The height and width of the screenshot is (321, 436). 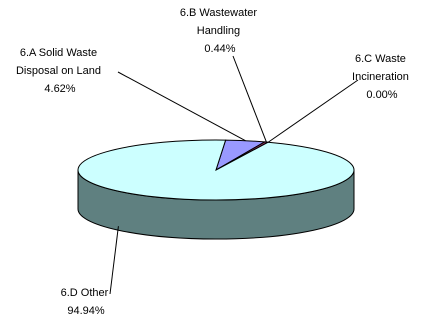 What do you see at coordinates (85, 293) in the screenshot?
I see `slice-label-6d-line1: 6.D Other` at bounding box center [85, 293].